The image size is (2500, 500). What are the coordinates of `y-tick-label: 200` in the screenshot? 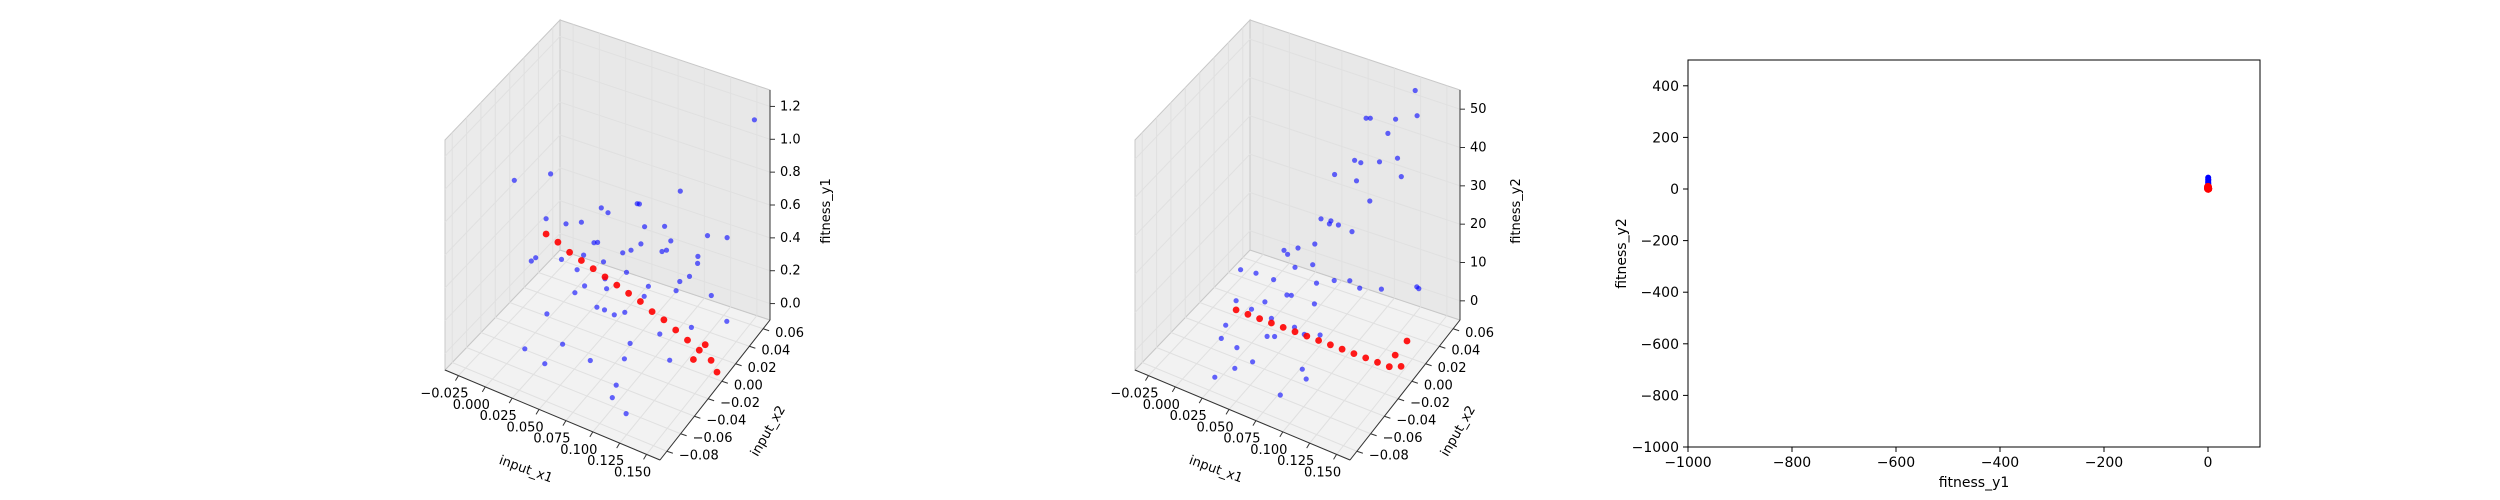 It's located at (1665, 138).